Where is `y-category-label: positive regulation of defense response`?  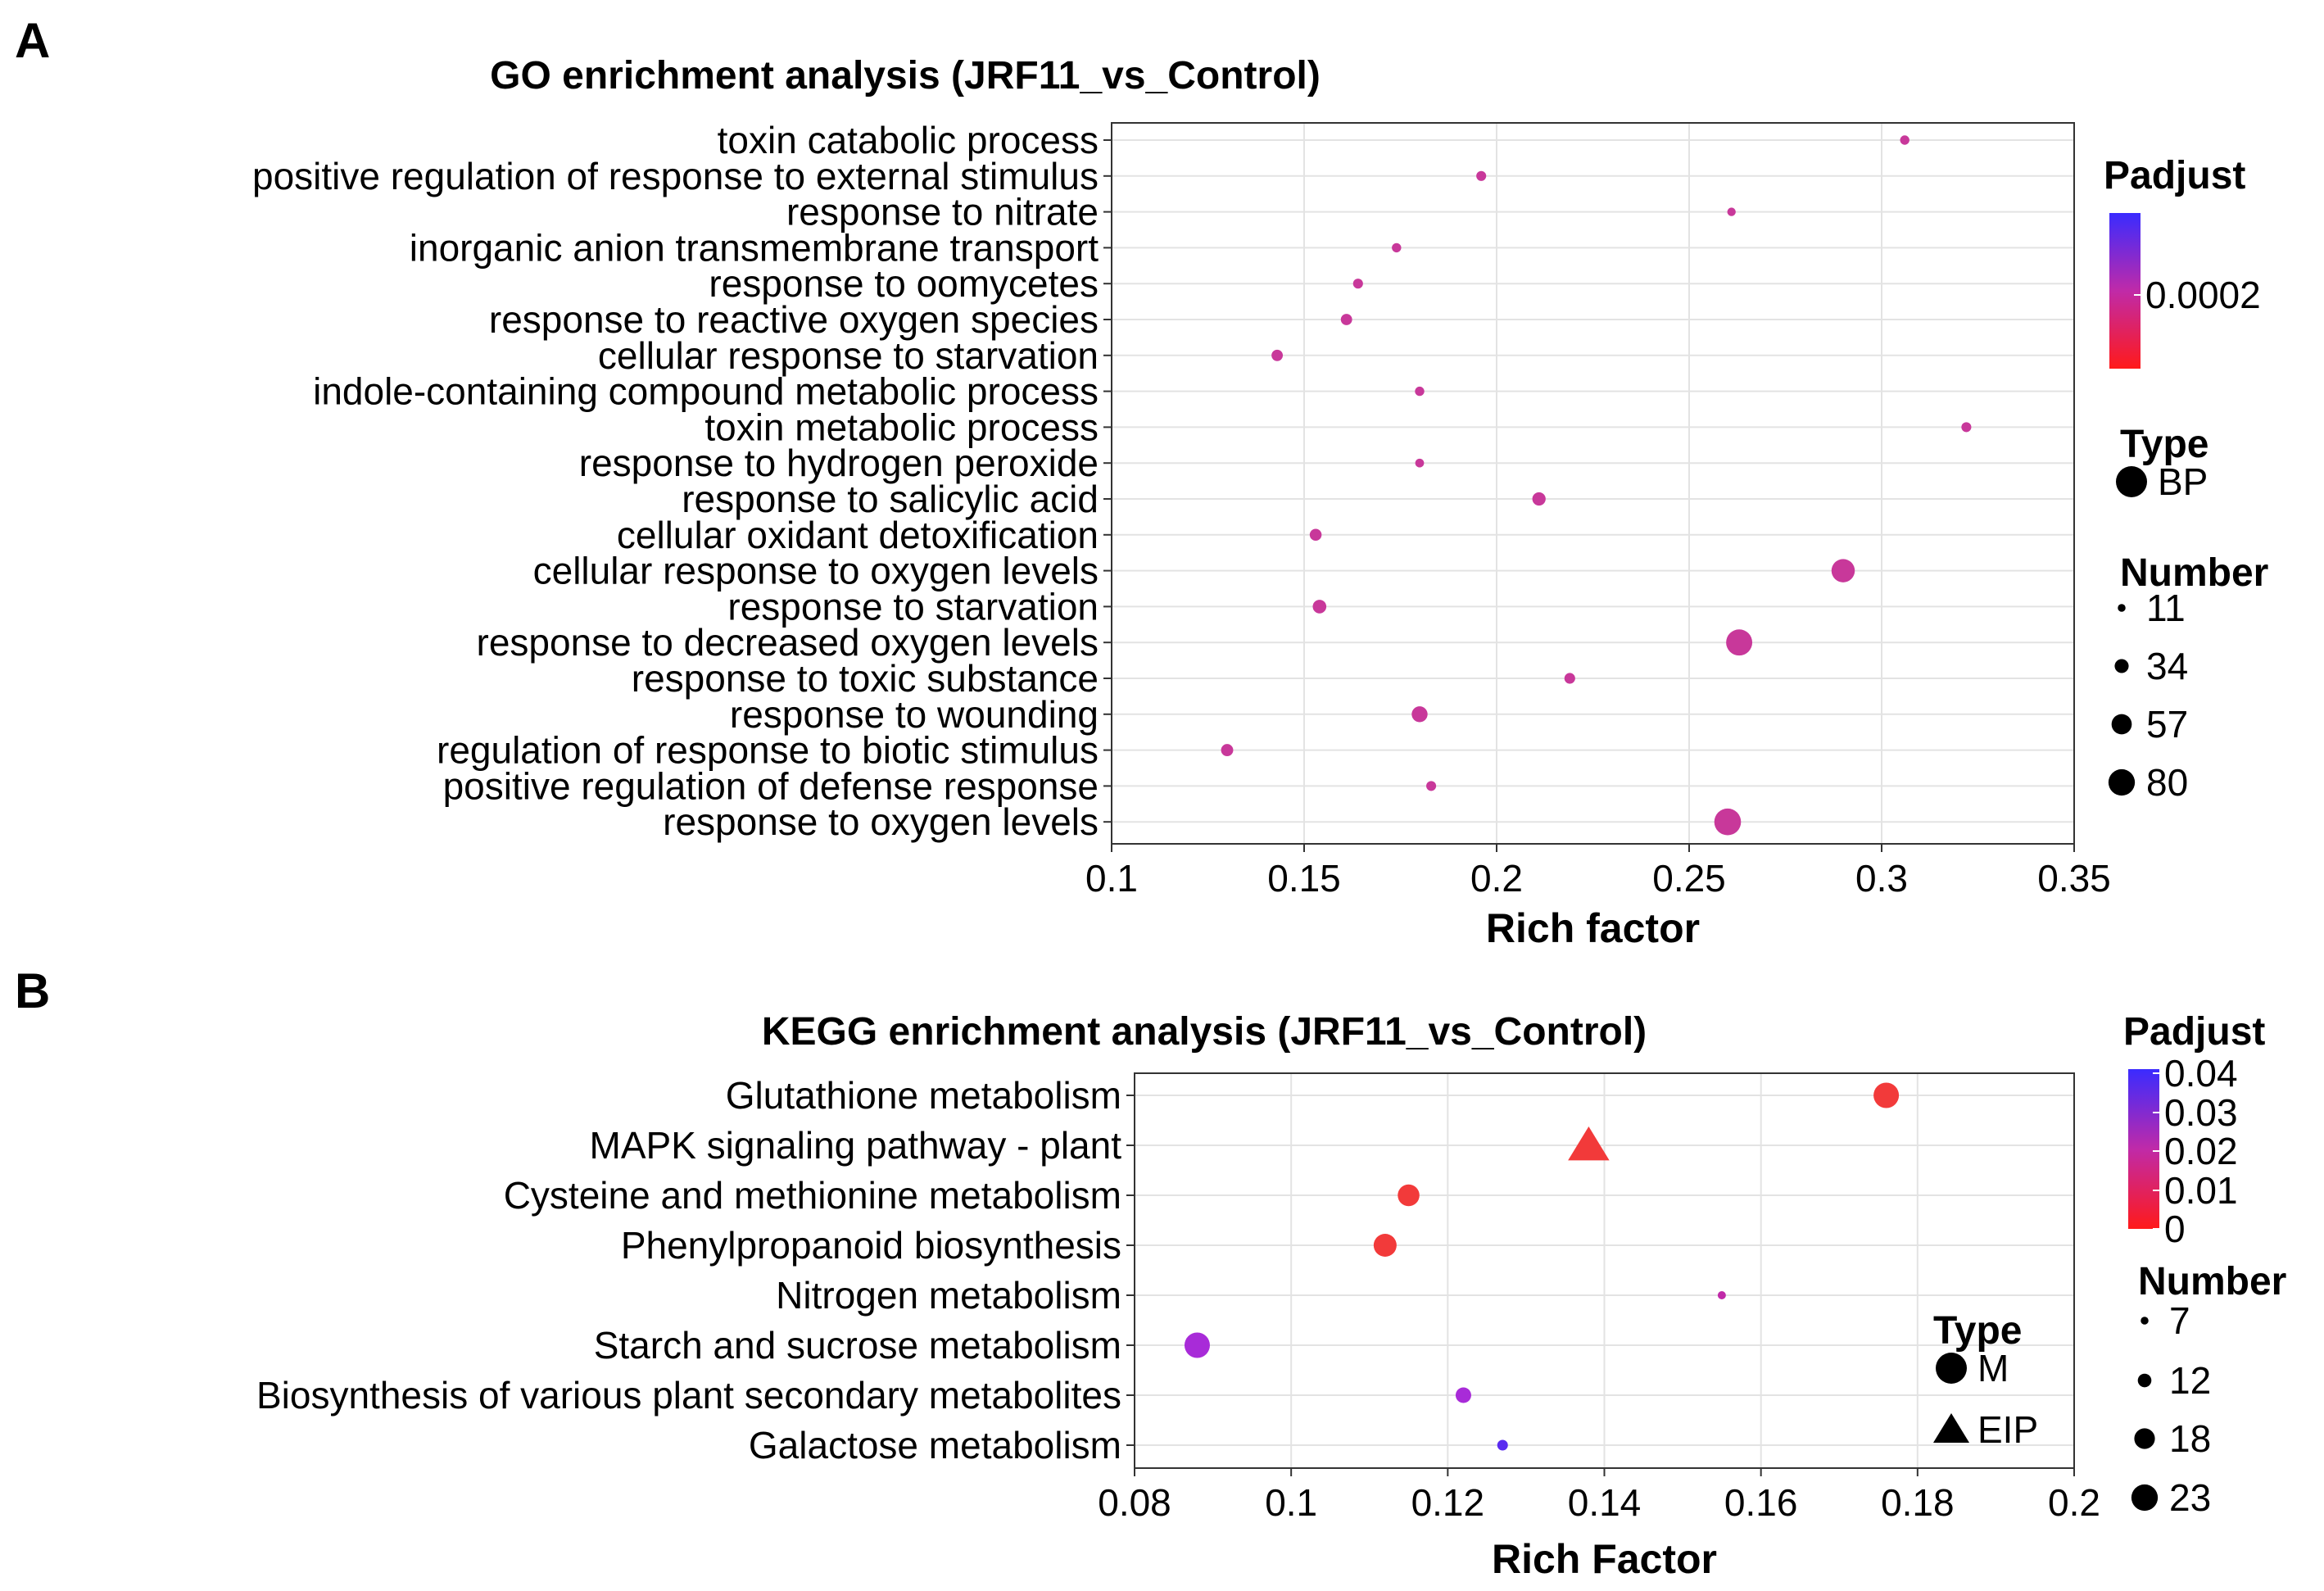
y-category-label: positive regulation of defense response is located at coordinates (771, 785).